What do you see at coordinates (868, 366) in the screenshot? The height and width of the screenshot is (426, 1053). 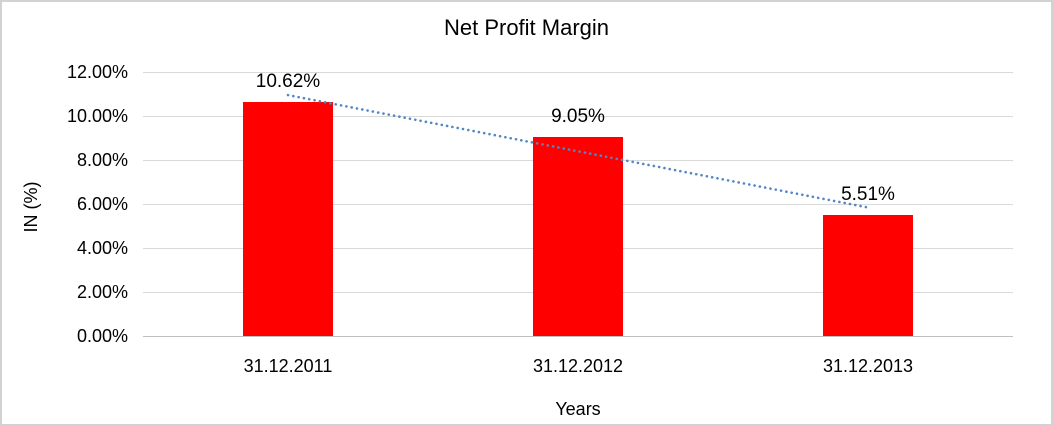 I see `x-tick-label: 31.12.2013` at bounding box center [868, 366].